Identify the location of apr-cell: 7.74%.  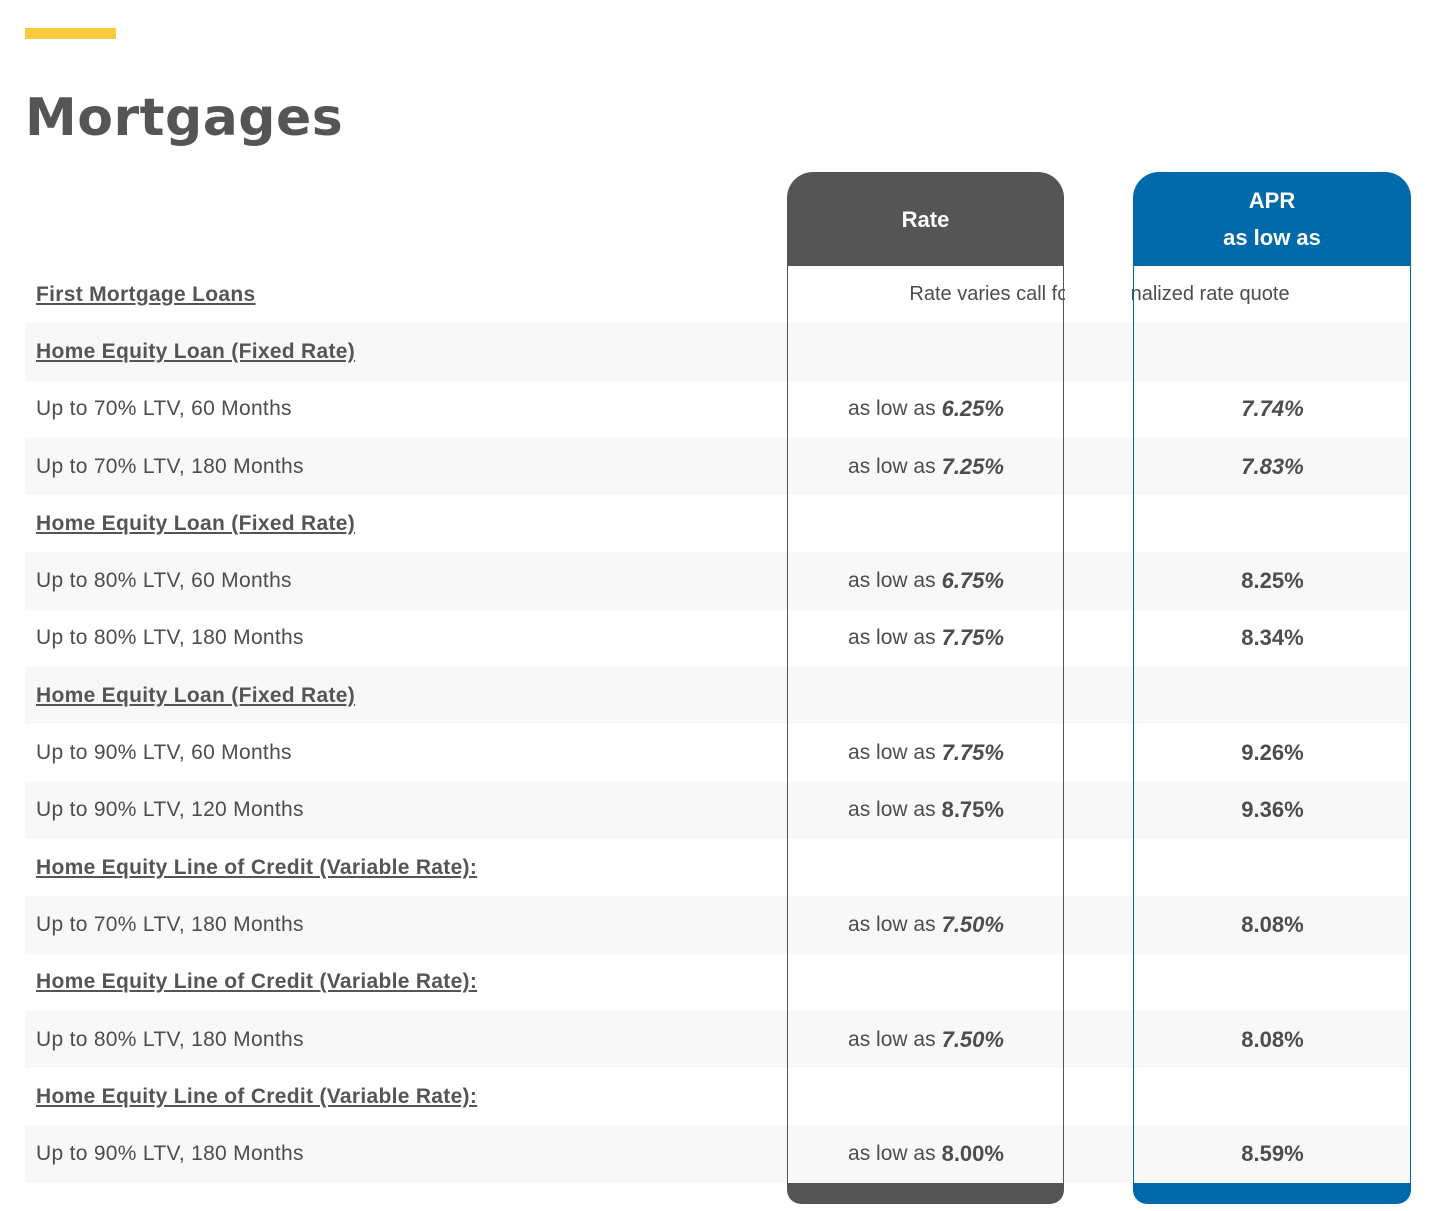
(1272, 409).